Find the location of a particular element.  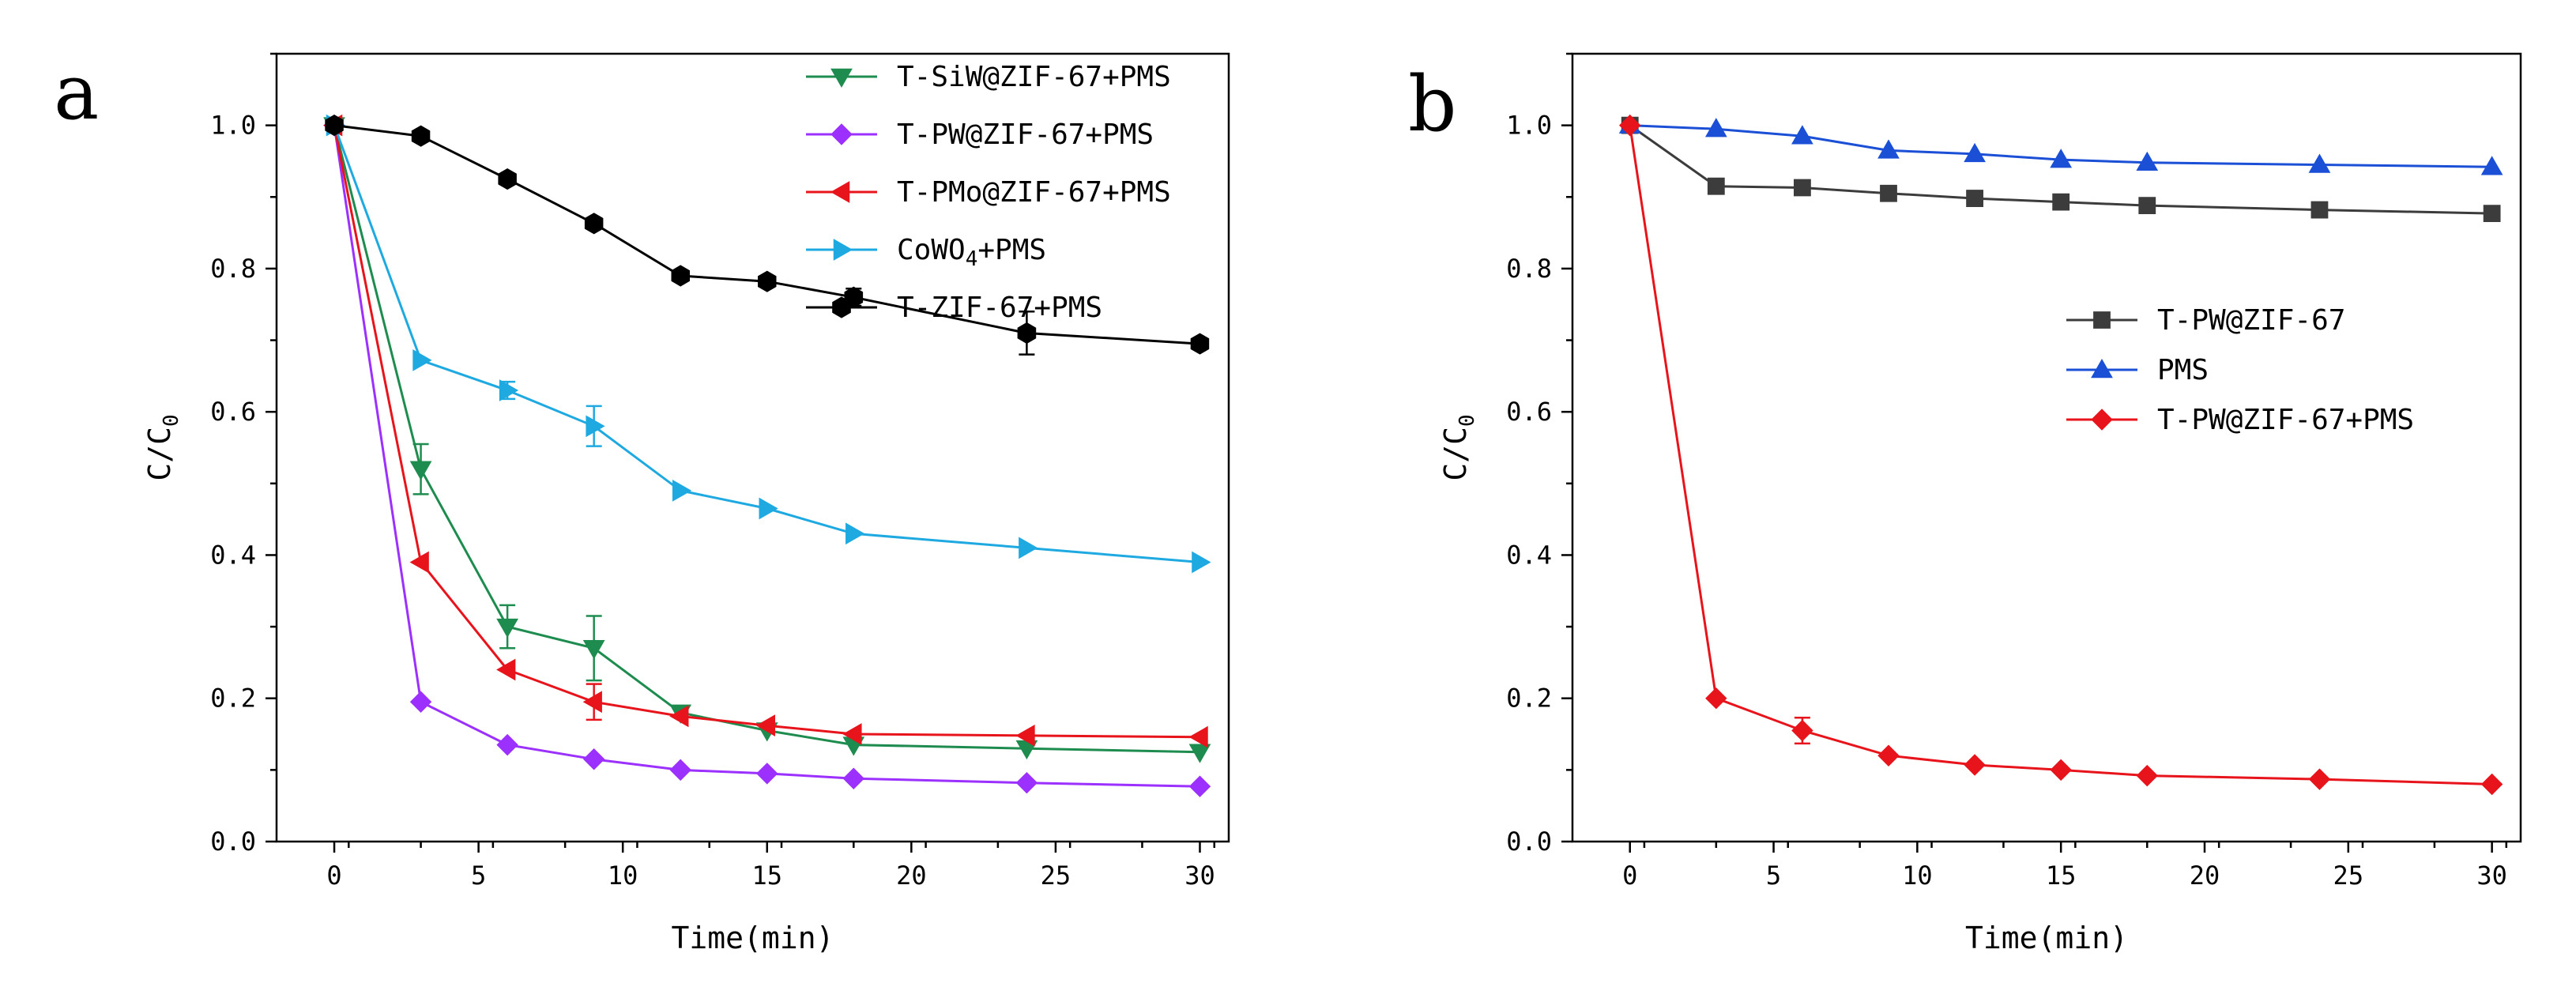

legend-entry: PMS is located at coordinates (2183, 370).